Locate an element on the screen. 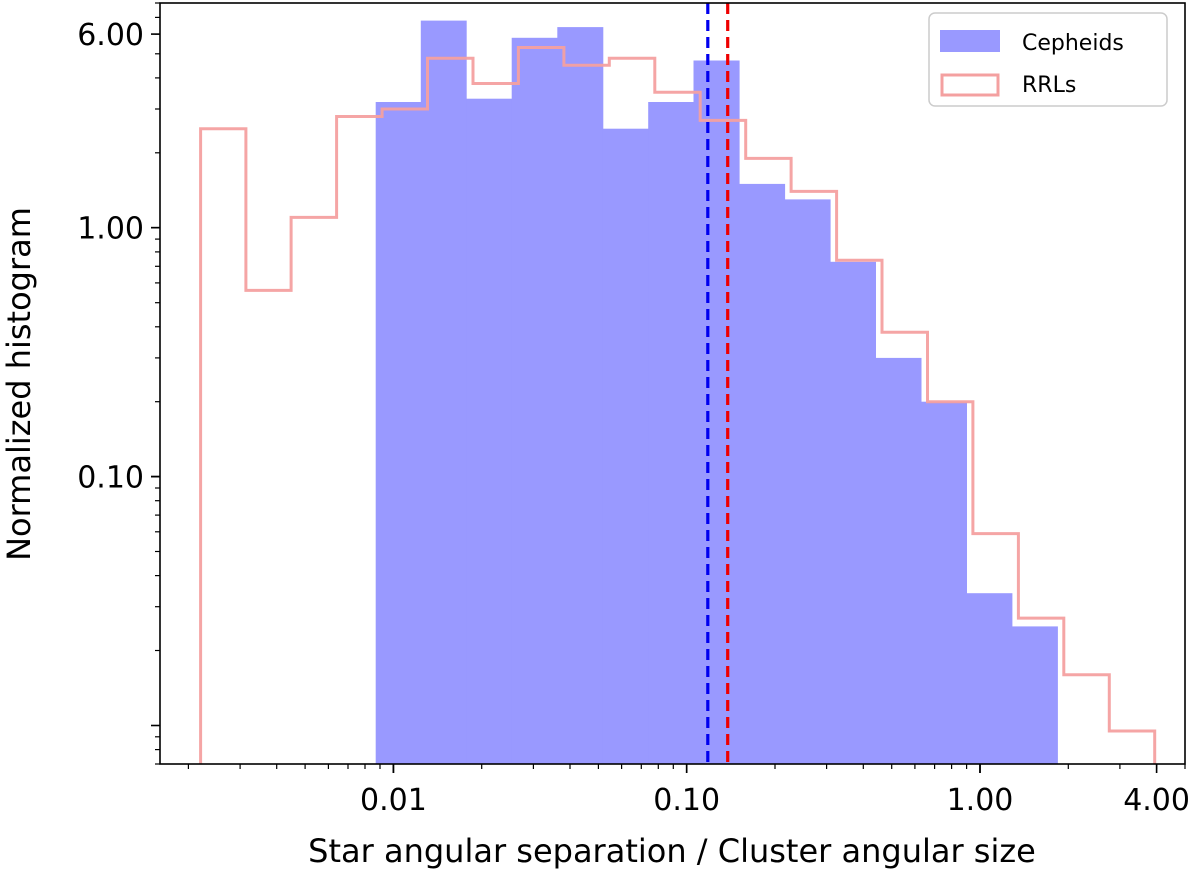 The width and height of the screenshot is (1200, 873). x-axis-ticks: 0.01 0.10 1.00 4.00 is located at coordinates (688, 791).